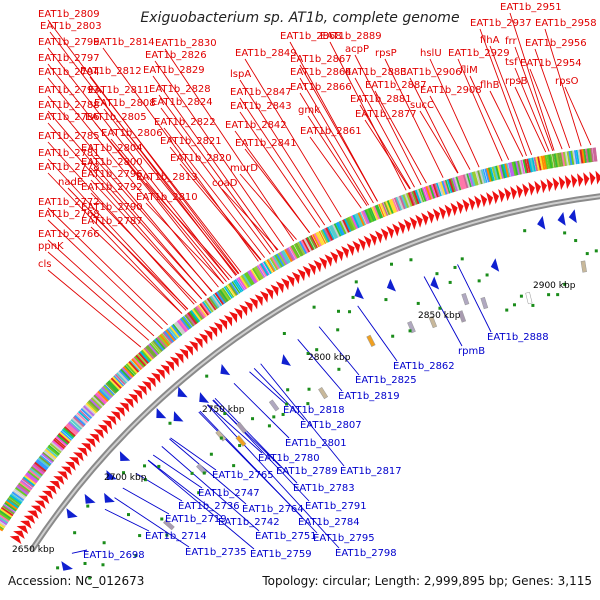 The width and height of the screenshot is (600, 600). Describe the element at coordinates (551, 63) in the screenshot. I see `forward-gene-label: EAT1b_2954` at that location.